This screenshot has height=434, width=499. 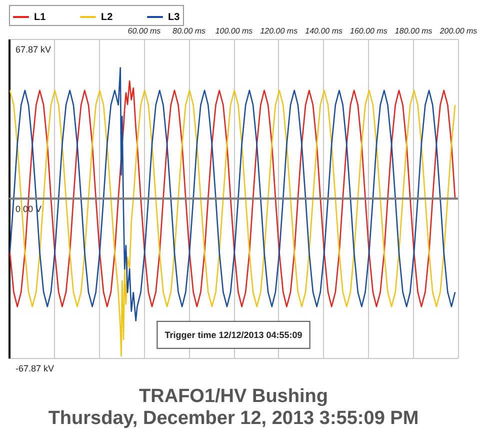 I want to click on x-tick-label: 180.00 ms, so click(x=413, y=31).